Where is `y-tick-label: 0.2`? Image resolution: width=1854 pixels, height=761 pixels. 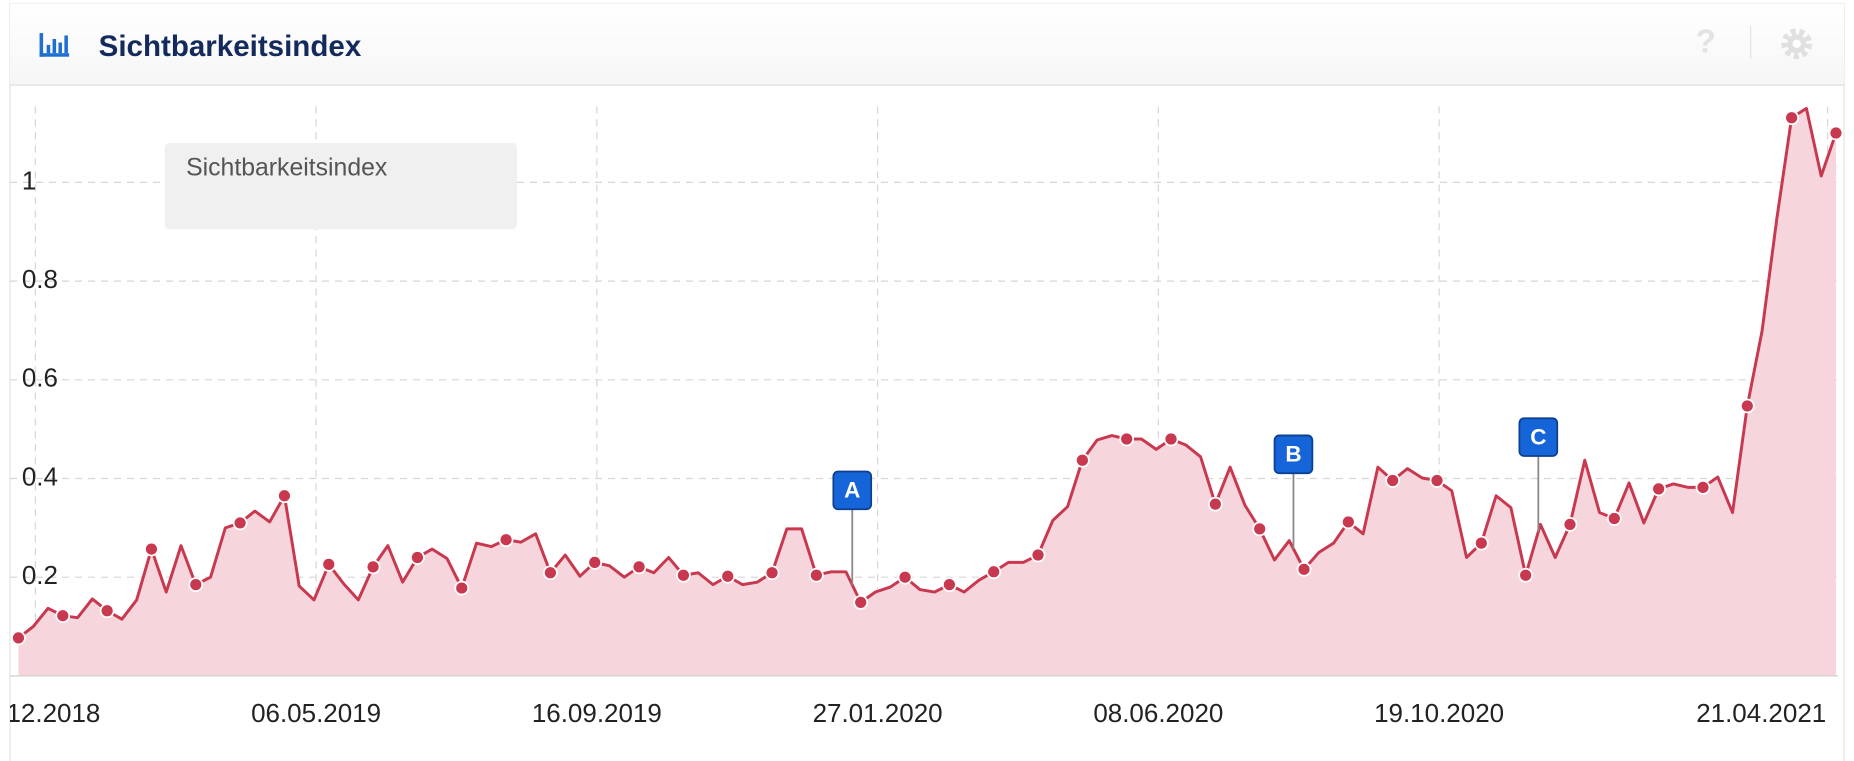
y-tick-label: 0.2 is located at coordinates (40, 575).